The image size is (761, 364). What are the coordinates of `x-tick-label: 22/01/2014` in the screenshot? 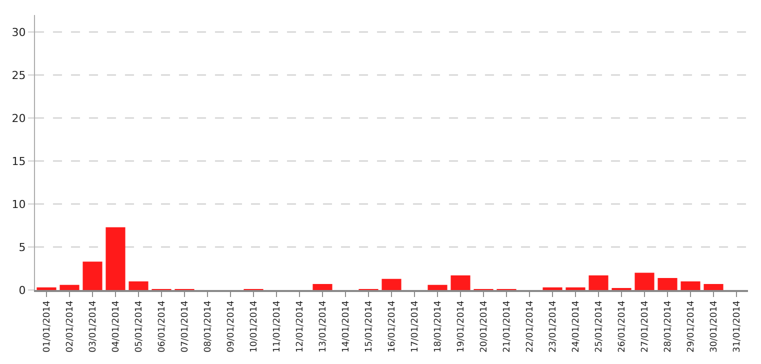 It's located at (530, 326).